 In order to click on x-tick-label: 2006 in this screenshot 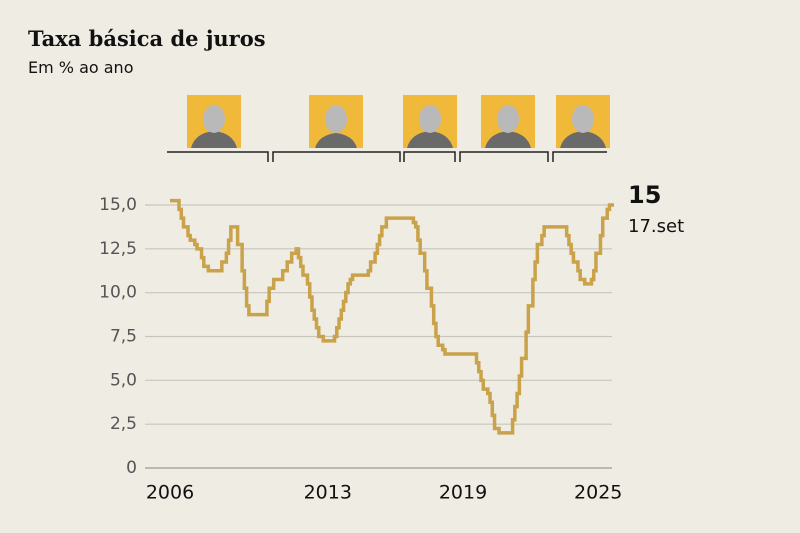, I will do `click(170, 493)`.